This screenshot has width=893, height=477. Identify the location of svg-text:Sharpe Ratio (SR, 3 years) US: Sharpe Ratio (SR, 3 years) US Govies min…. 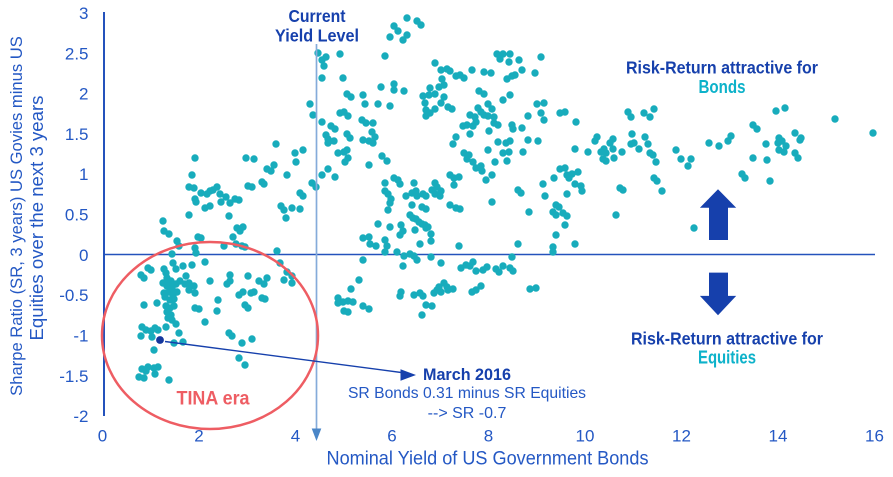
(16, 216).